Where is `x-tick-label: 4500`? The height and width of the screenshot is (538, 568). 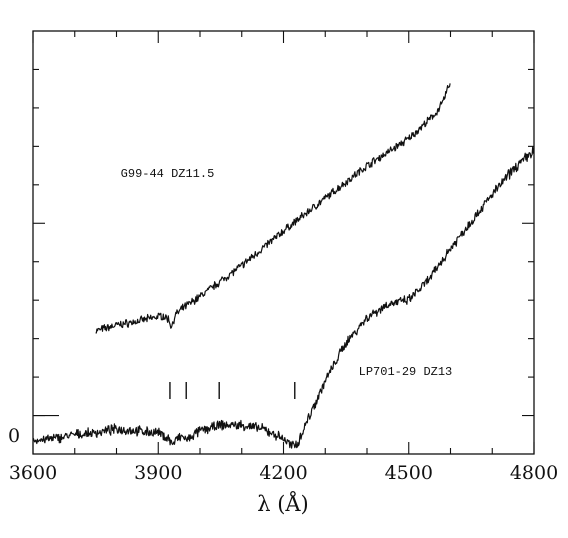 x-tick-label: 4500 is located at coordinates (409, 473).